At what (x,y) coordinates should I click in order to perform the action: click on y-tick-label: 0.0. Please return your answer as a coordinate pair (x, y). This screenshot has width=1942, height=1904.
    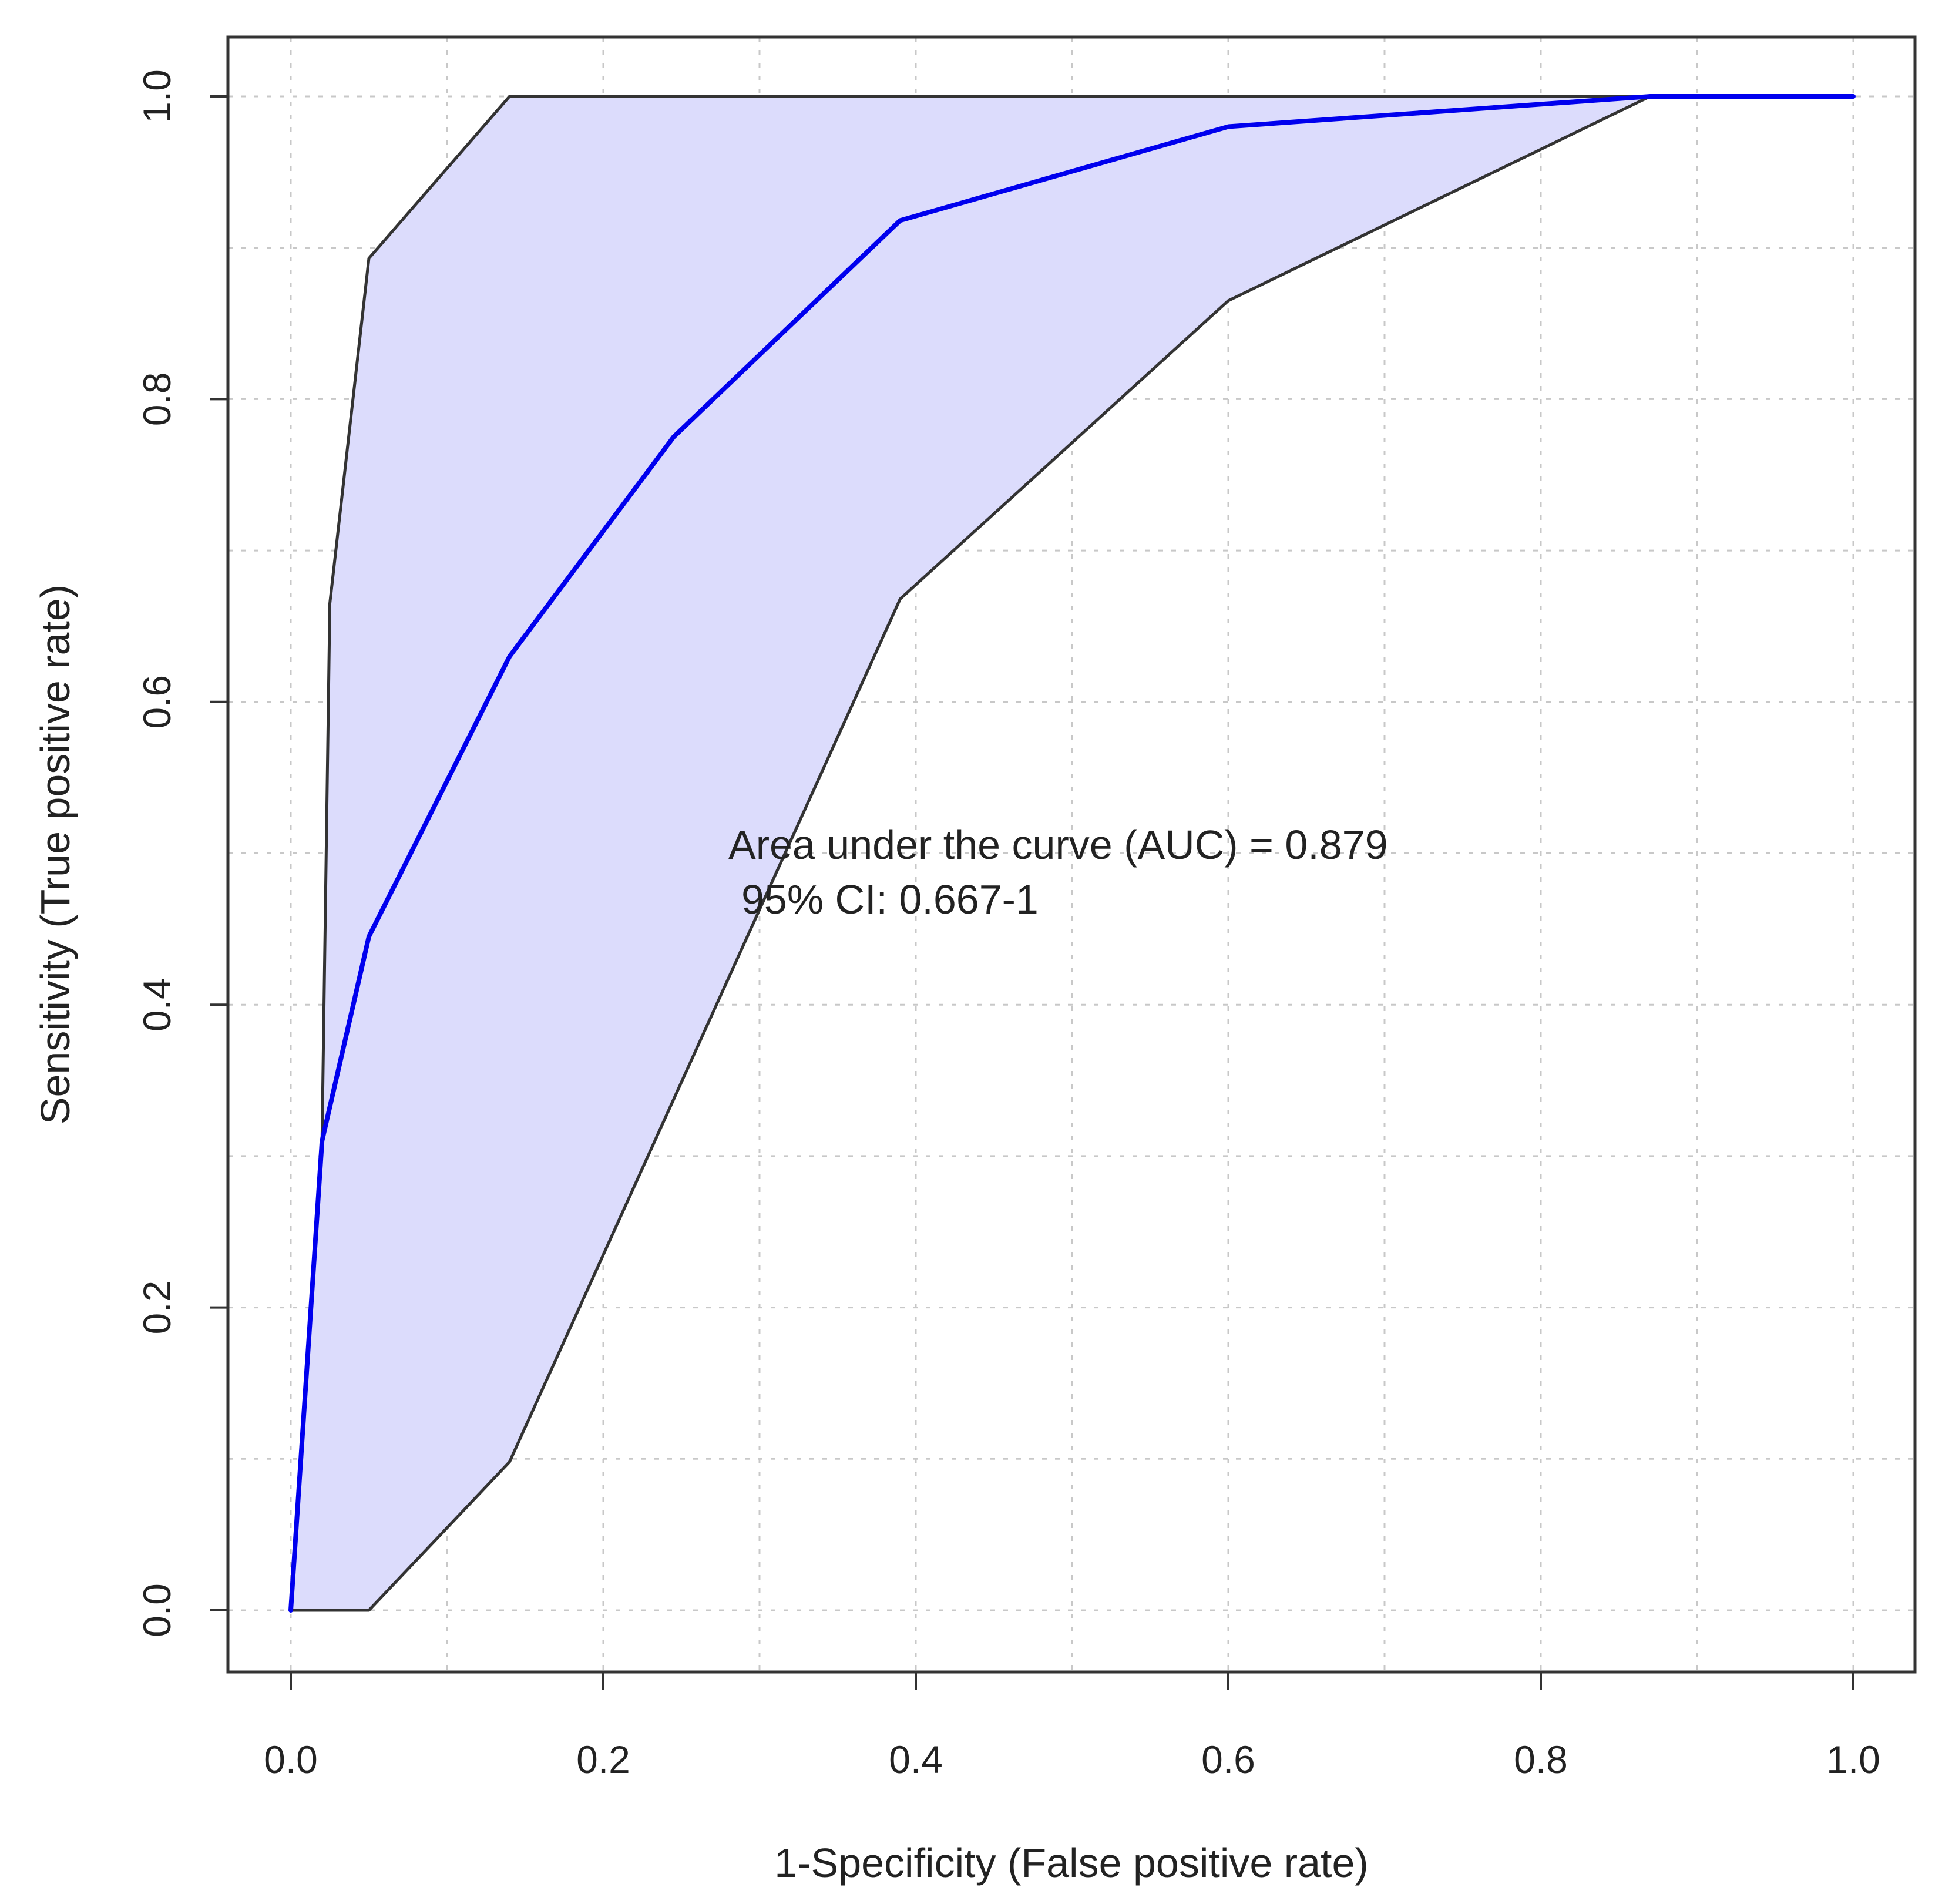
    Looking at the image, I should click on (157, 1610).